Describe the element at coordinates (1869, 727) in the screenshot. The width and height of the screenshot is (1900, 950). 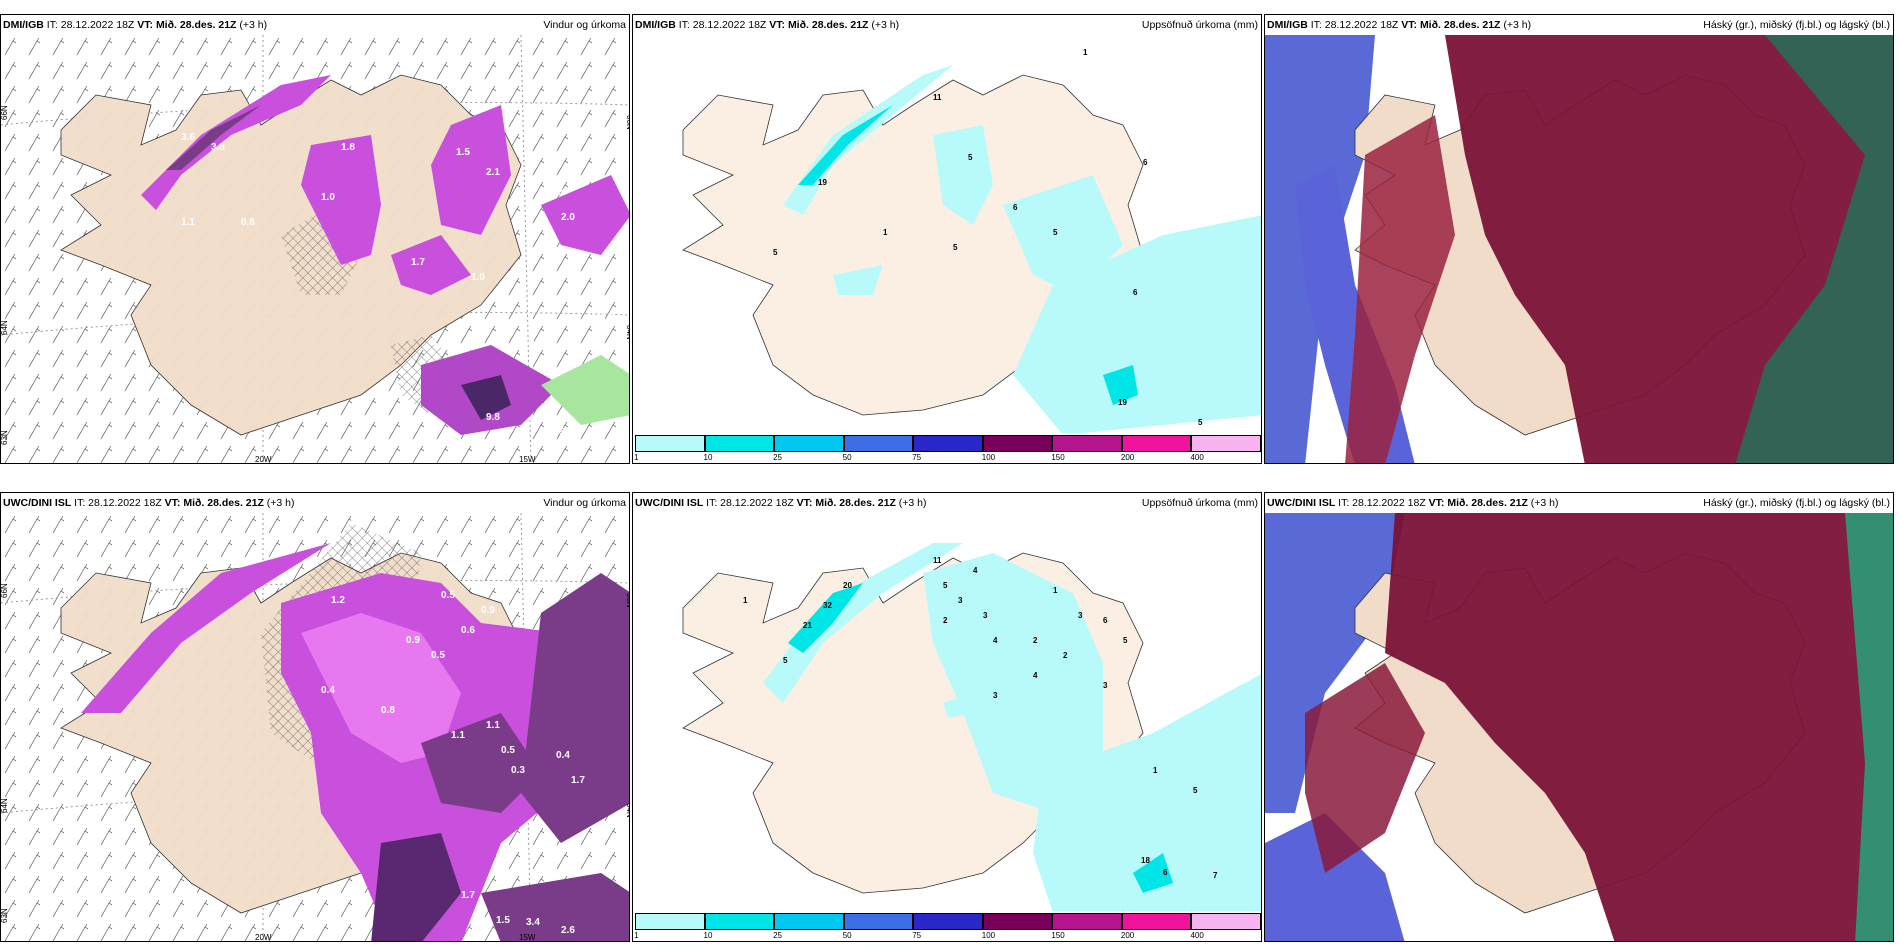
I see `high-cloud-layer` at that location.